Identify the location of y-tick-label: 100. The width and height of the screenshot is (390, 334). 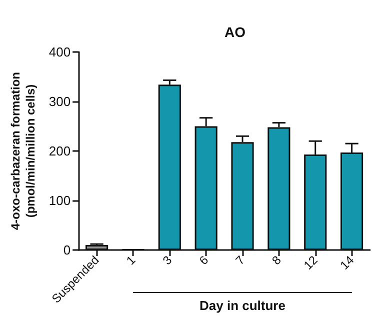
(59, 200).